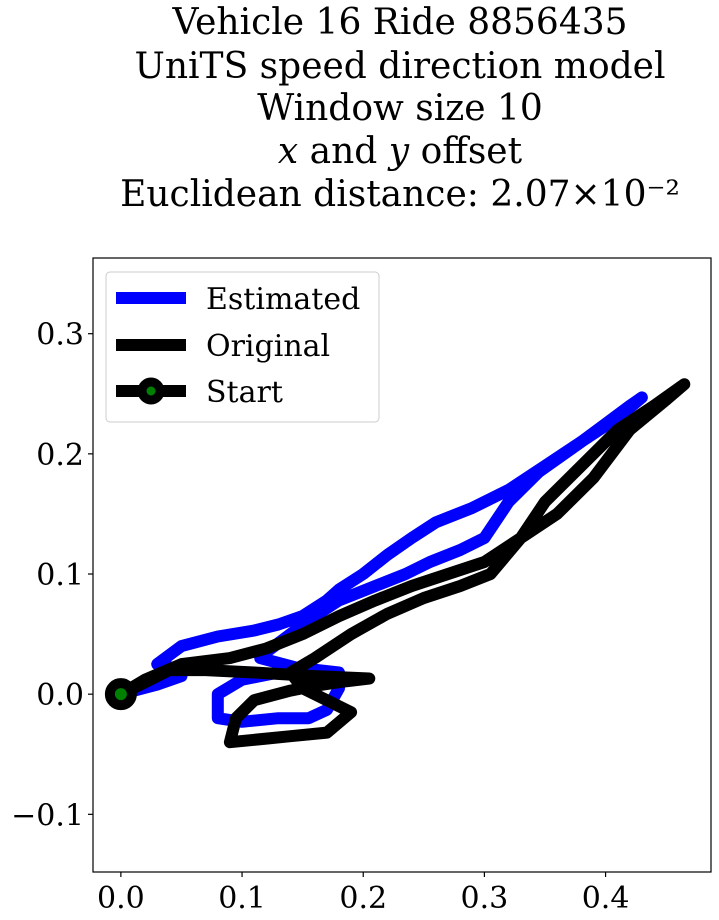  Describe the element at coordinates (606, 898) in the screenshot. I see `x-tick-label: 0.4` at that location.